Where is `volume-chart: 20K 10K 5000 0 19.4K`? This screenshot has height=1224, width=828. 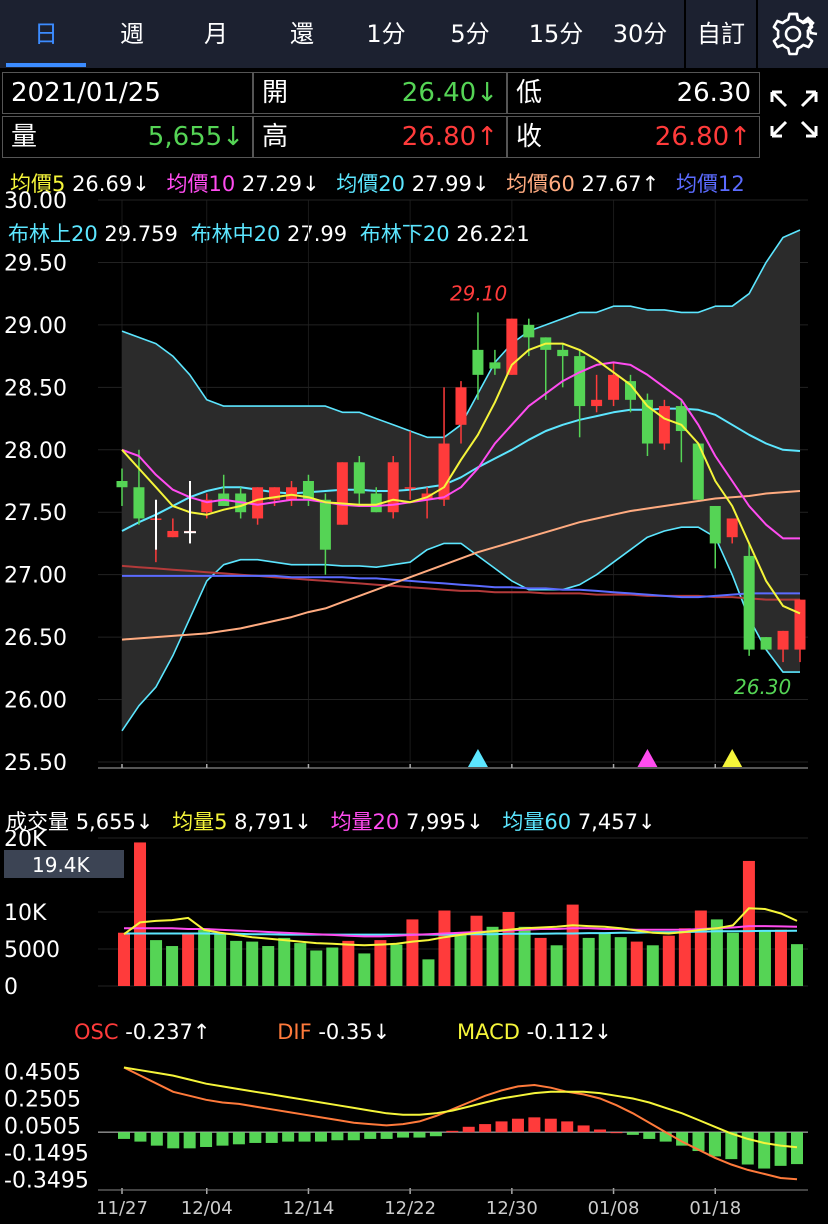 volume-chart: 20K 10K 5000 0 19.4K is located at coordinates (414, 915).